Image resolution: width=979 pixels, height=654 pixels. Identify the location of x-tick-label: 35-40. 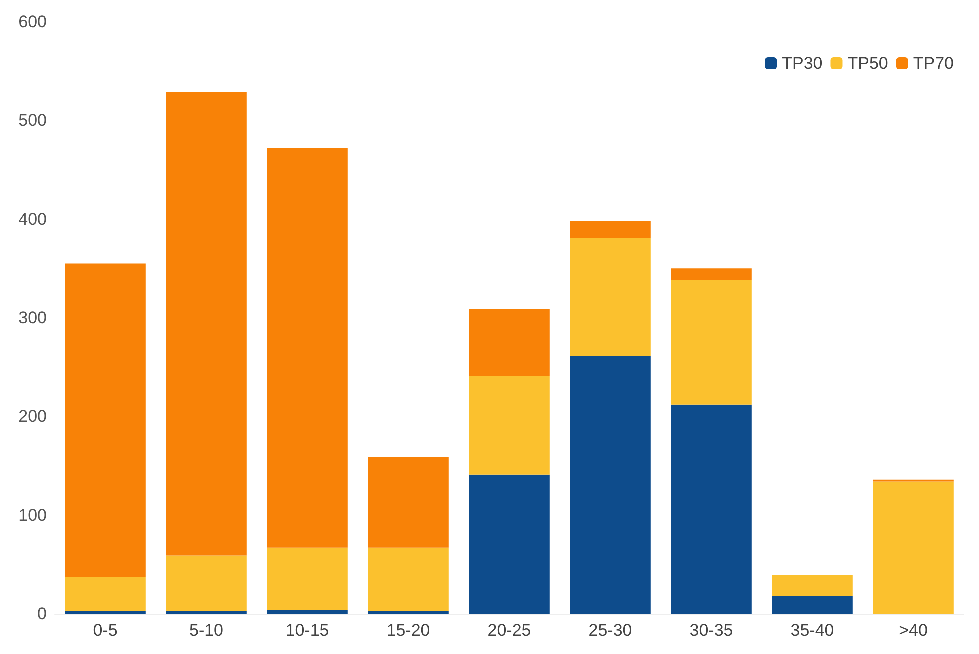
(812, 630).